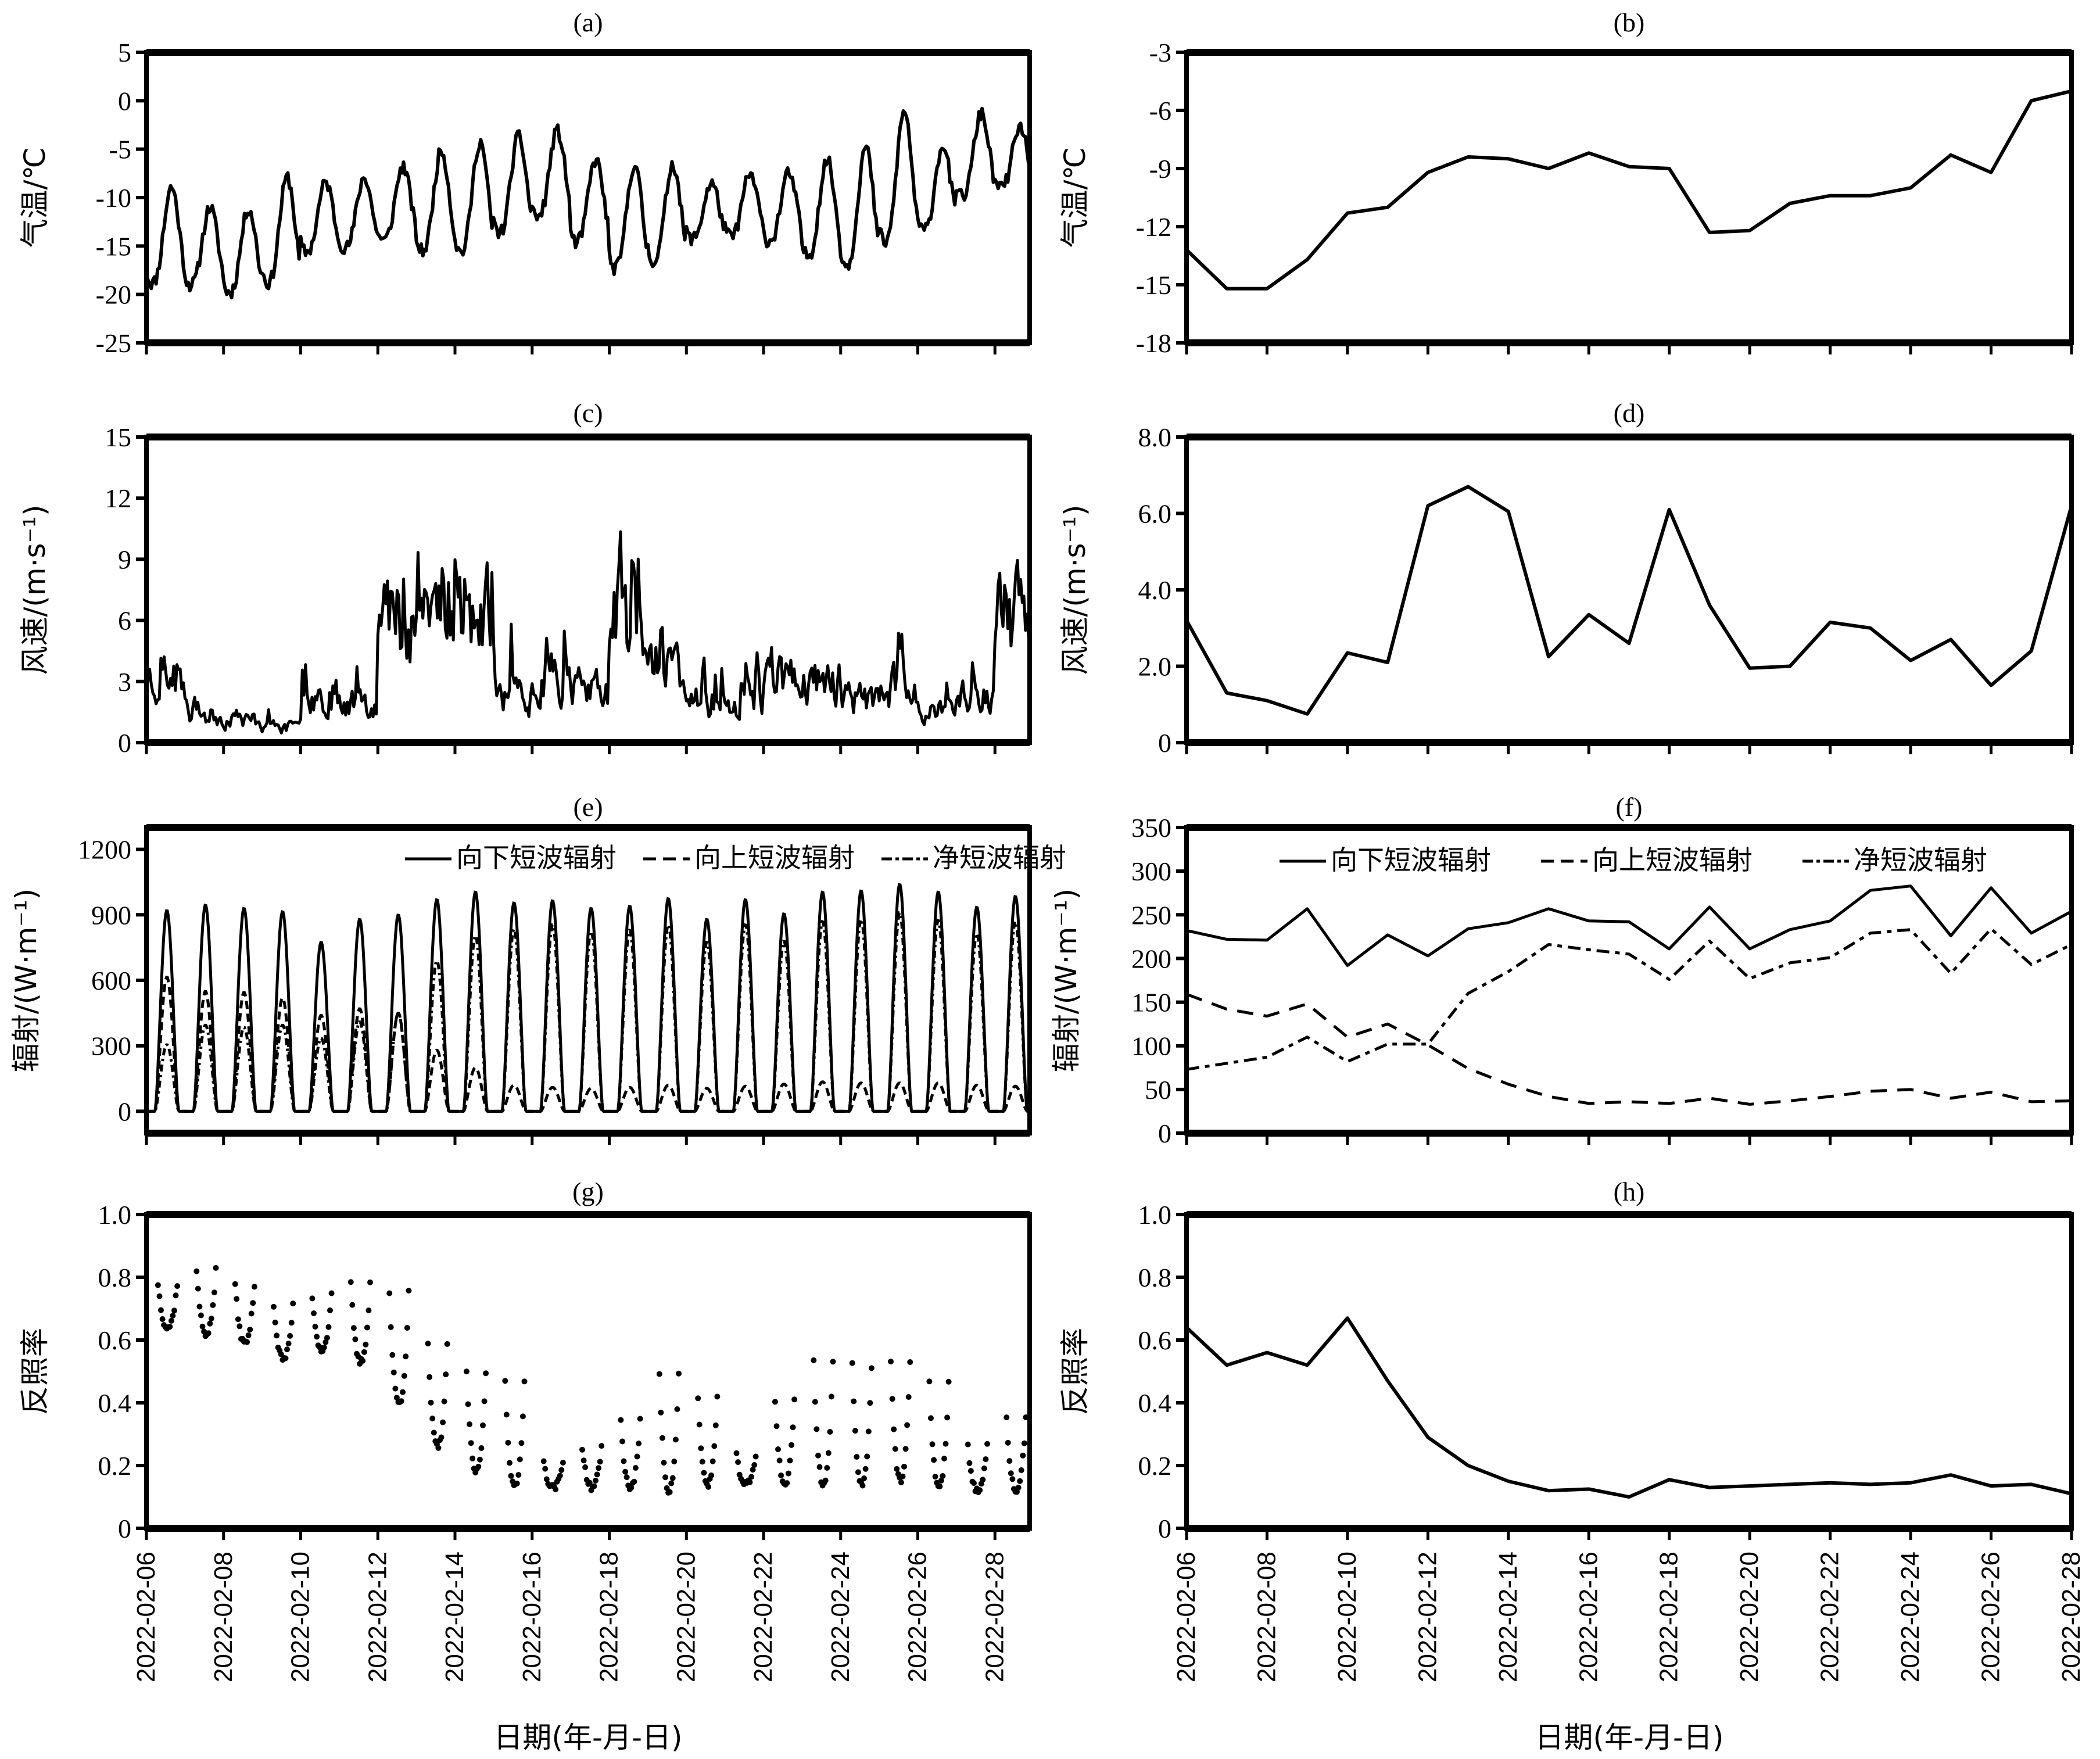  What do you see at coordinates (1155, 437) in the screenshot?
I see `y-tick-label: 8.0` at bounding box center [1155, 437].